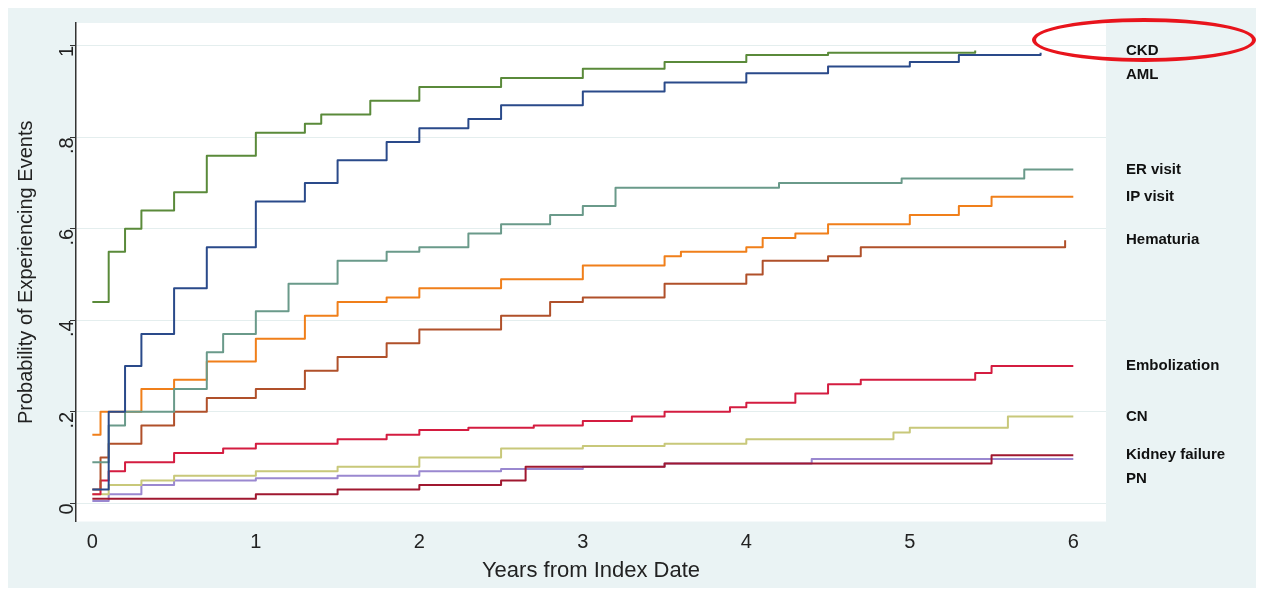  I want to click on text: IP visit, so click(1150, 195).